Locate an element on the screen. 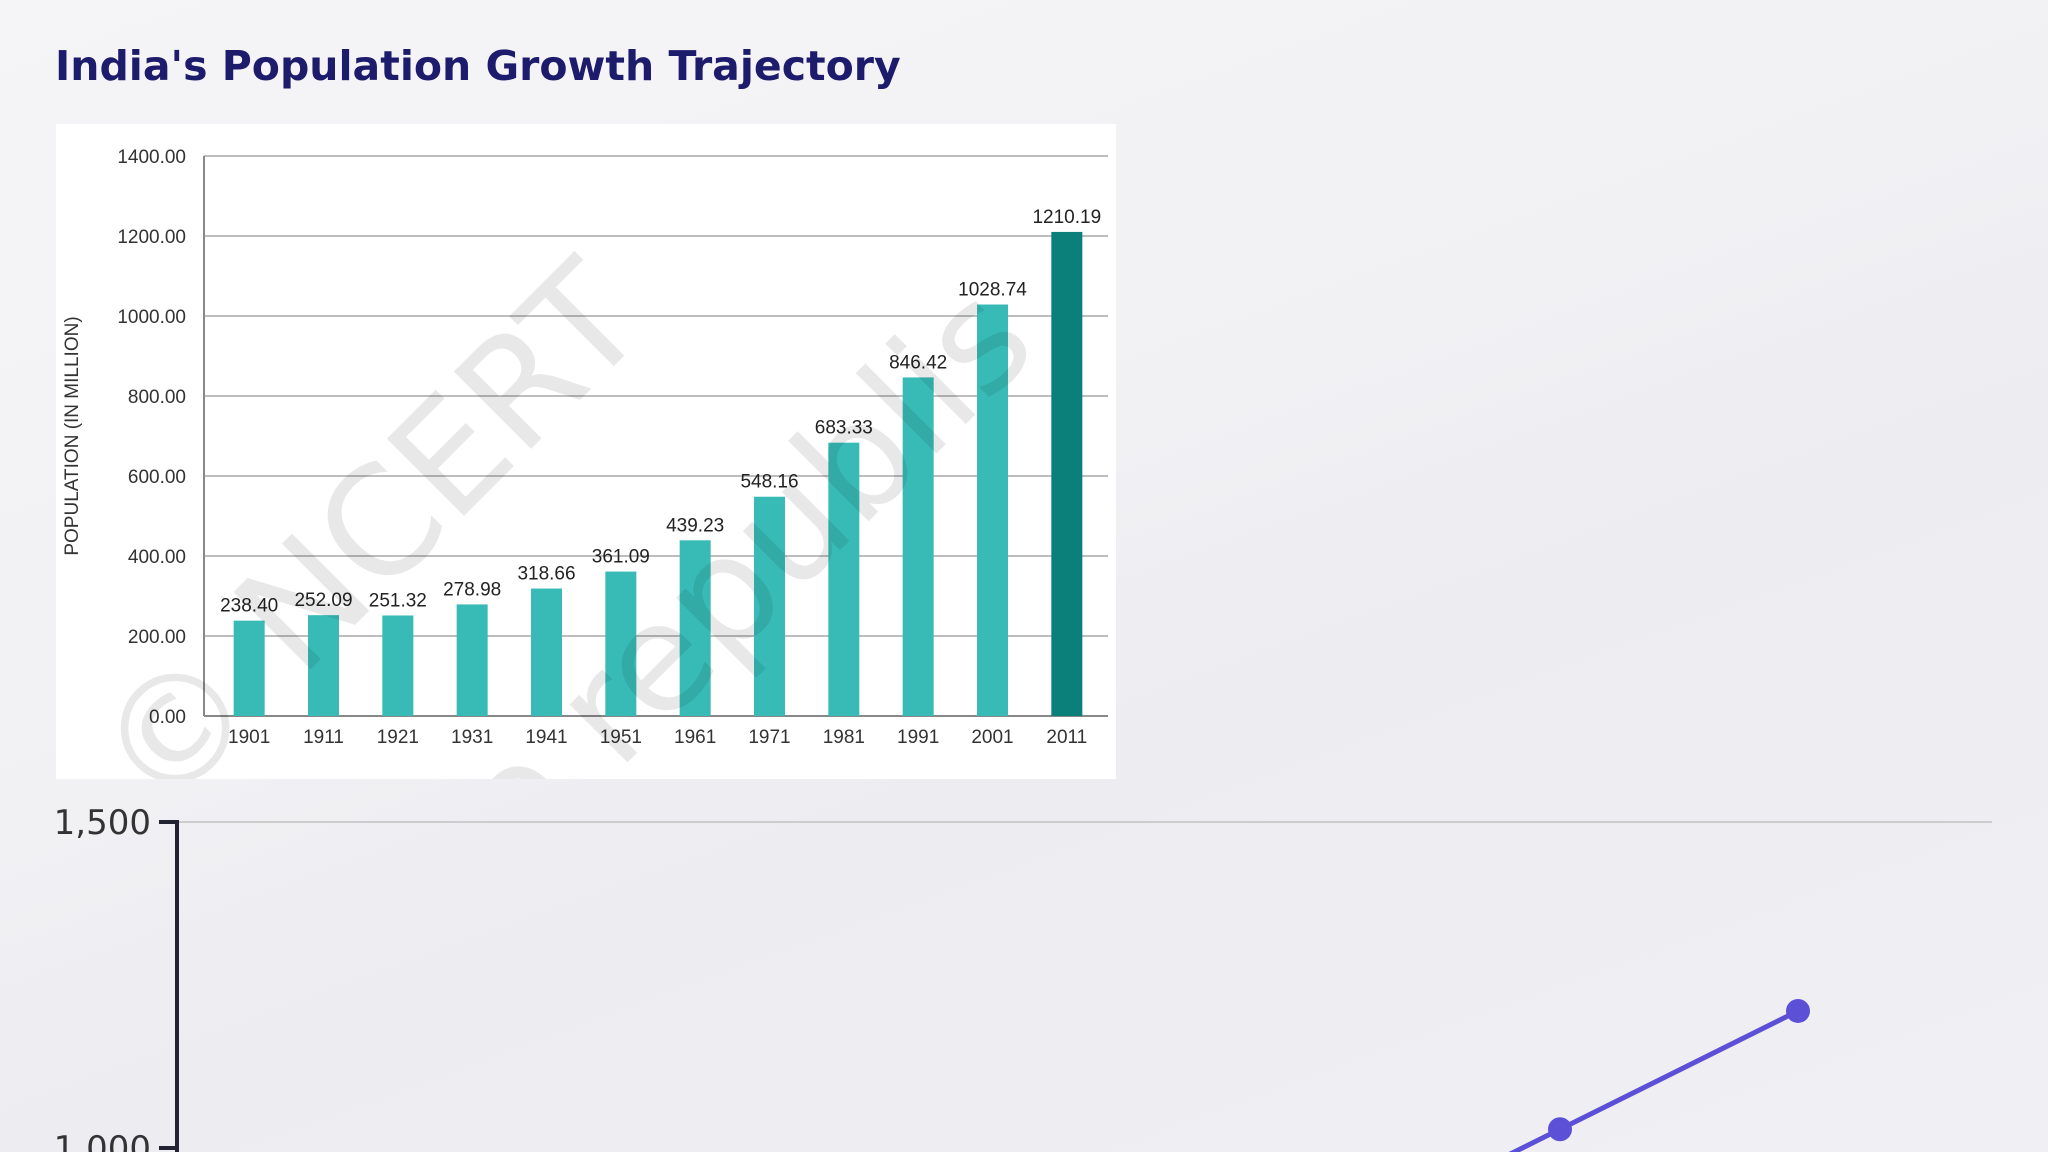  bar-1971 is located at coordinates (769, 606).